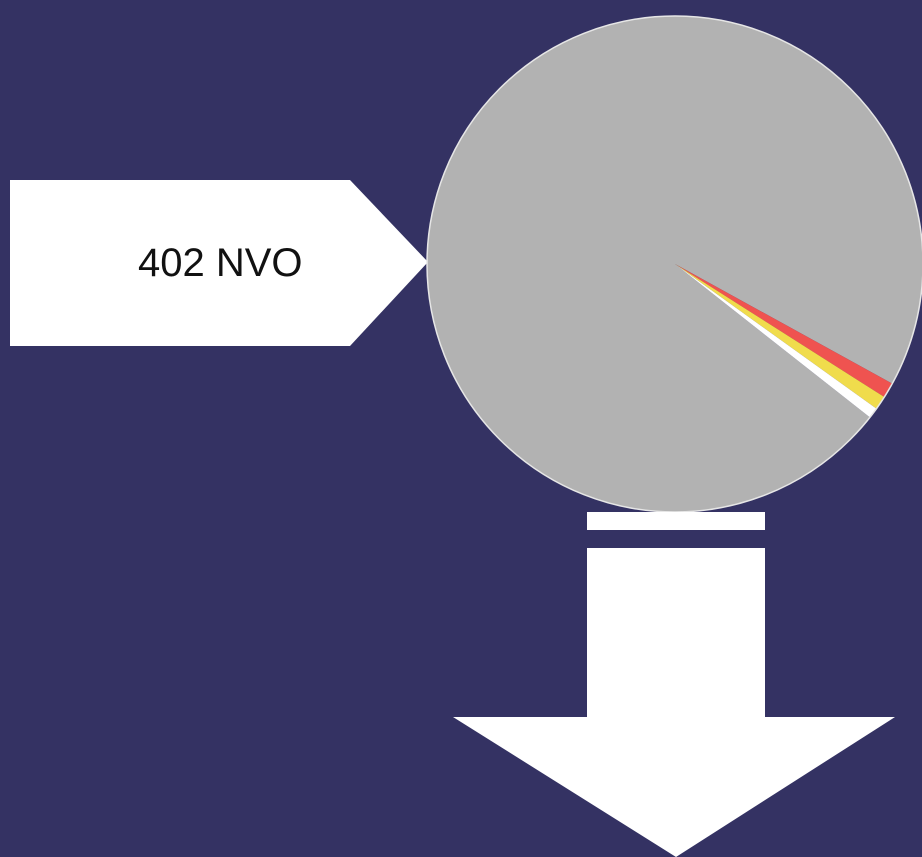 This screenshot has height=857, width=922. What do you see at coordinates (676, 521) in the screenshot?
I see `connector-bar` at bounding box center [676, 521].